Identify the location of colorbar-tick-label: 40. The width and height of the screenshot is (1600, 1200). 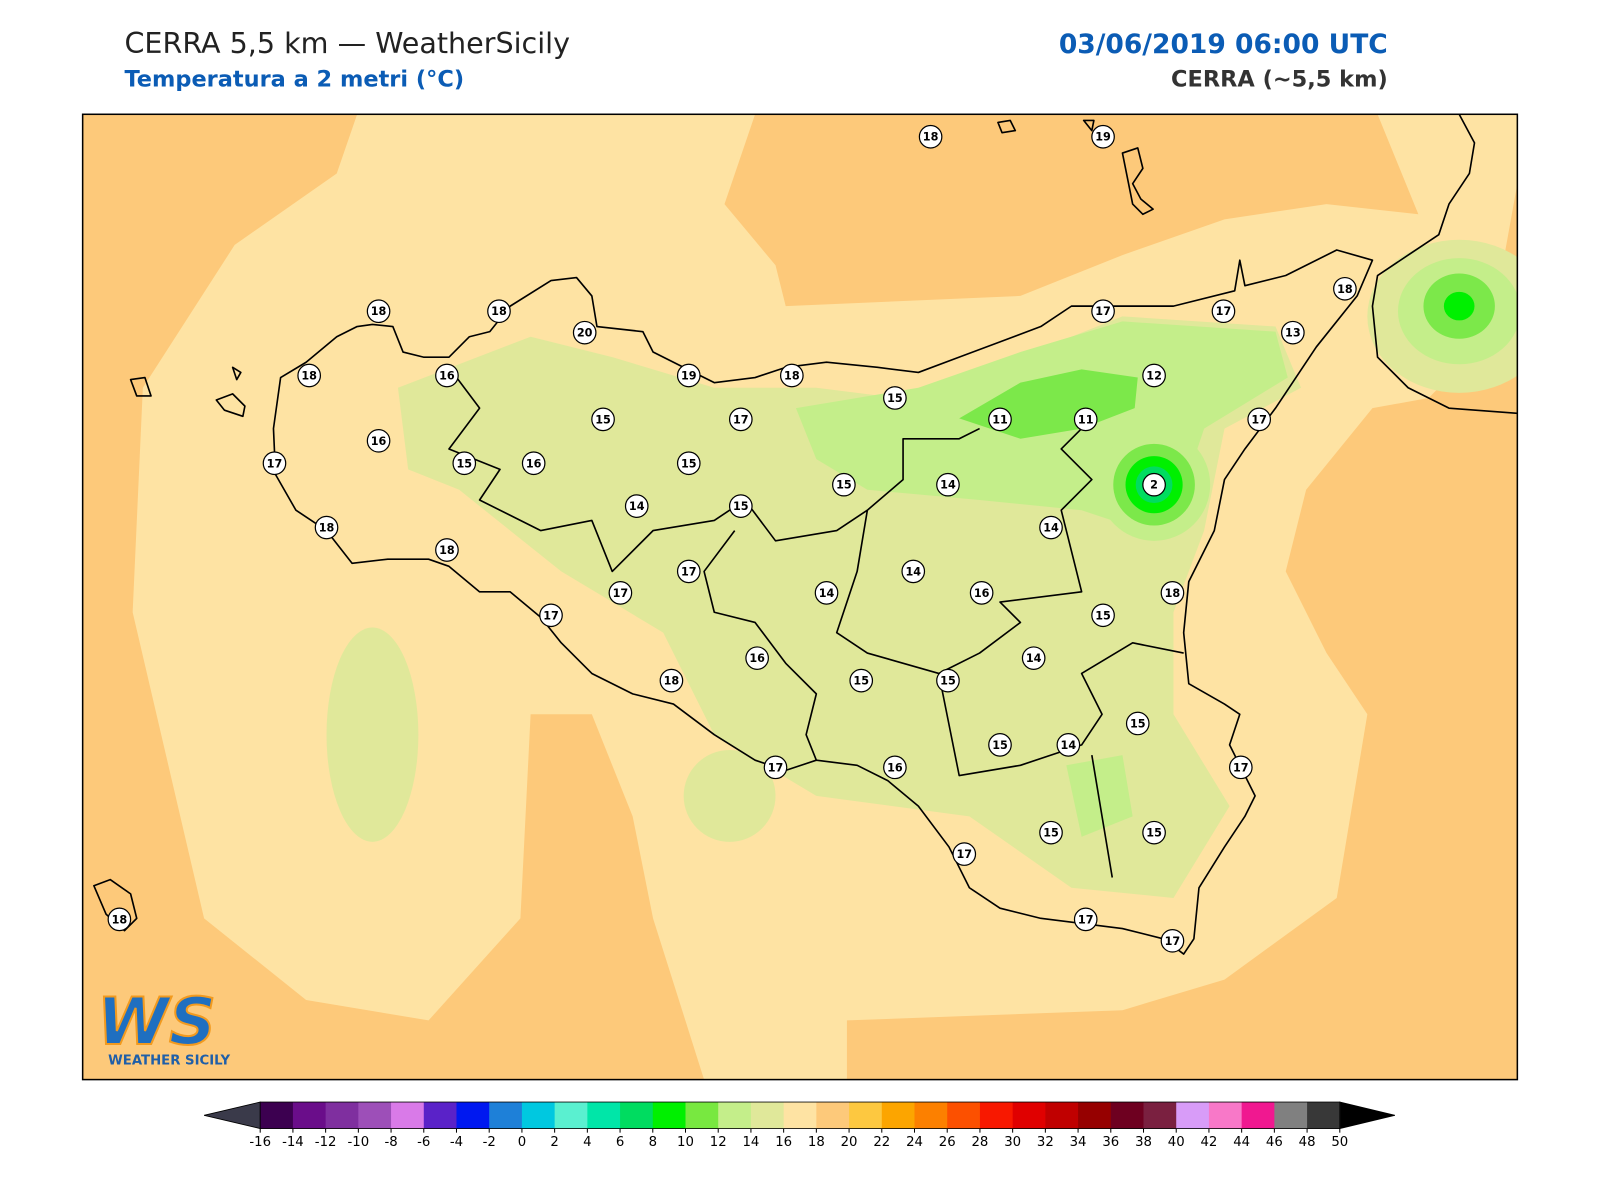
(1176, 1142).